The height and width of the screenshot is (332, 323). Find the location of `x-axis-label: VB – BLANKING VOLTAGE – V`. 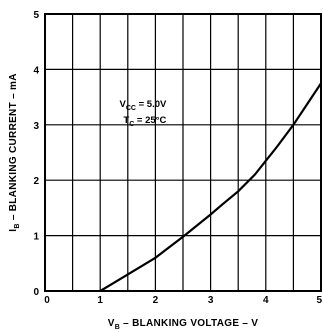

x-axis-label: VB – BLANKING VOLTAGE – V is located at coordinates (183, 324).